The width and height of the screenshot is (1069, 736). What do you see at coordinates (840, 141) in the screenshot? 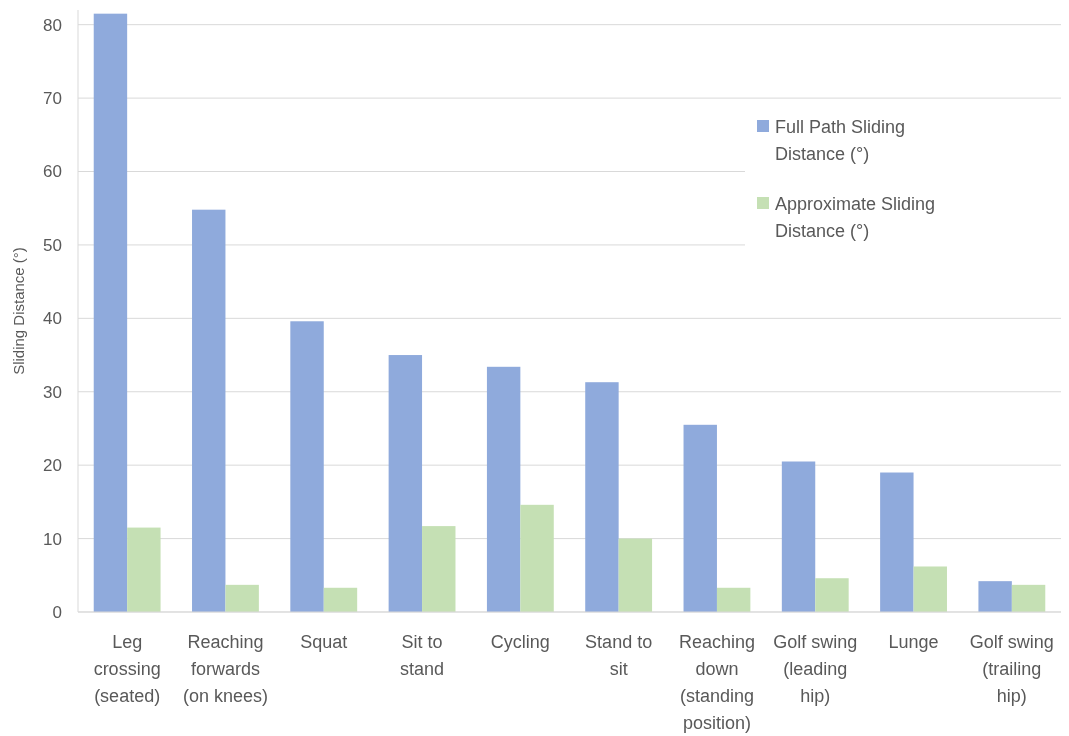
I see `legend-label: Full Path Sliding Distance (°)` at bounding box center [840, 141].